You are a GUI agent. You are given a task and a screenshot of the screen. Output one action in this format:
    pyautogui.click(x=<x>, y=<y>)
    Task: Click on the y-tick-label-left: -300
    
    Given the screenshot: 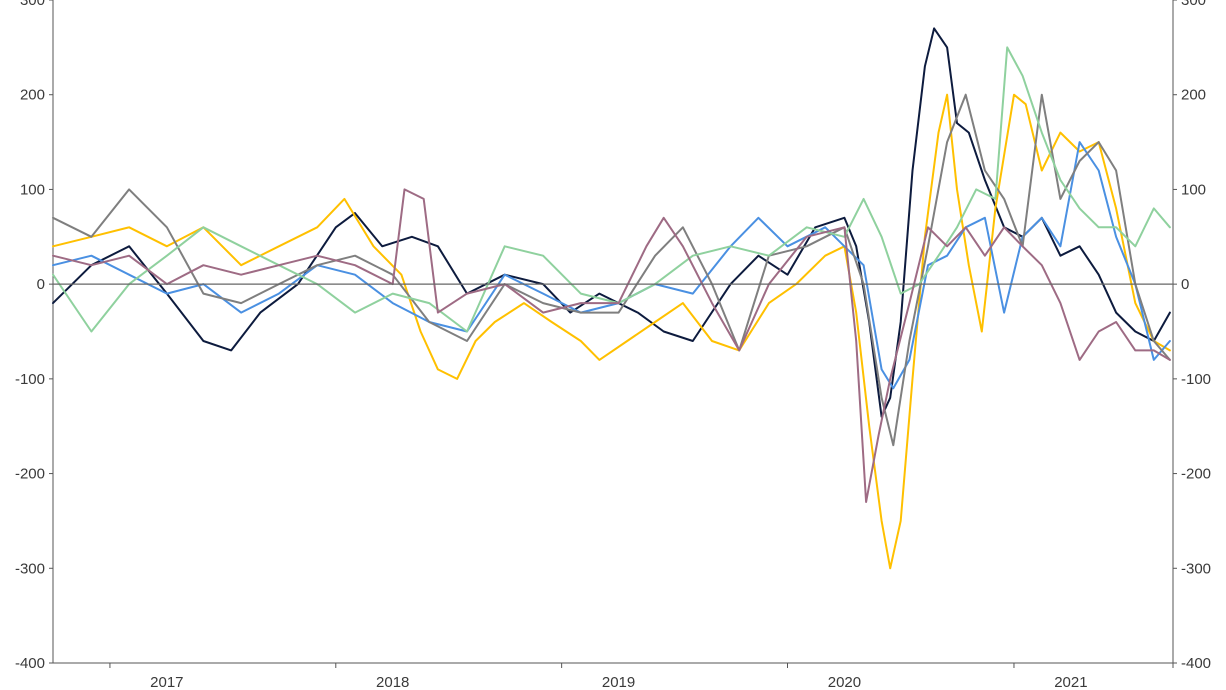 What is the action you would take?
    pyautogui.click(x=30, y=568)
    